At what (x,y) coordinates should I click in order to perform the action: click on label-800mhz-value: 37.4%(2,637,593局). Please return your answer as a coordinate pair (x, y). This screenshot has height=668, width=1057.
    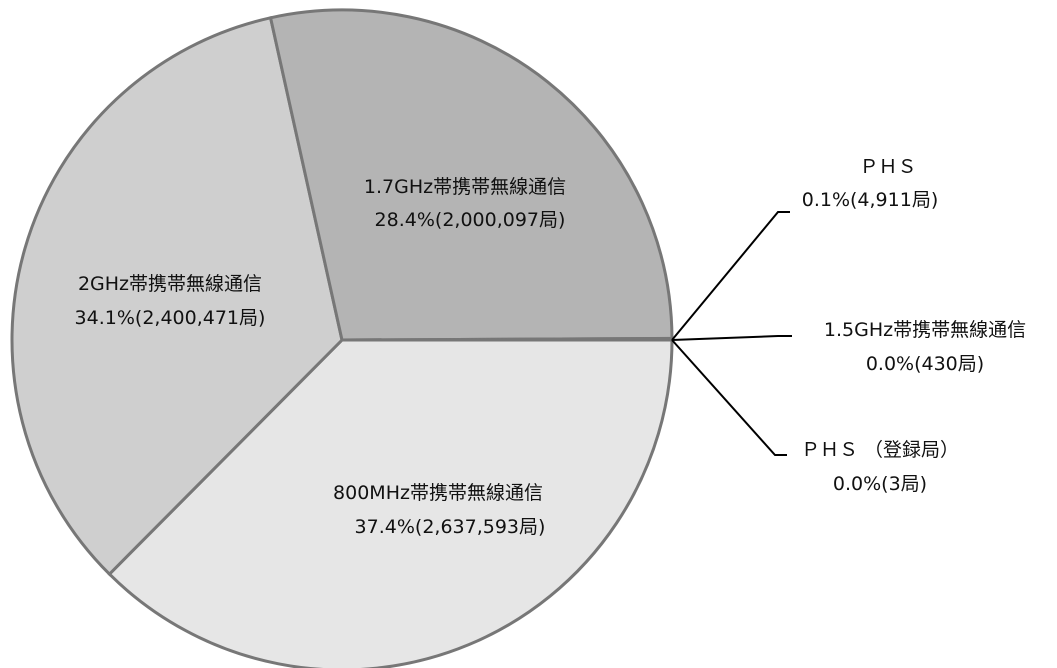
    Looking at the image, I should click on (450, 527).